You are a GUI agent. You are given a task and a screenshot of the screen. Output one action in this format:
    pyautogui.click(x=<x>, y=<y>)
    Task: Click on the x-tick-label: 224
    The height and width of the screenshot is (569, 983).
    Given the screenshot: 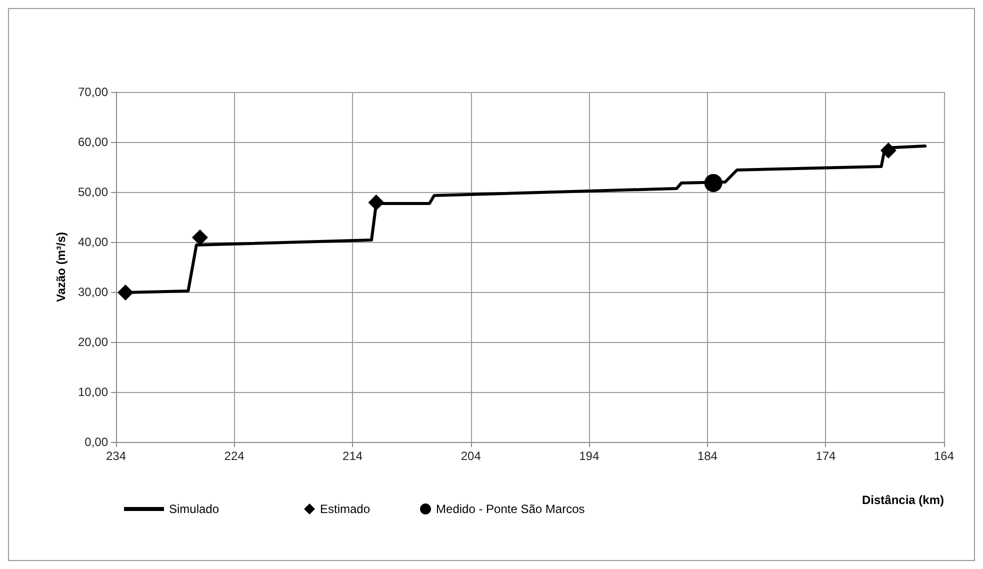 What is the action you would take?
    pyautogui.click(x=234, y=456)
    